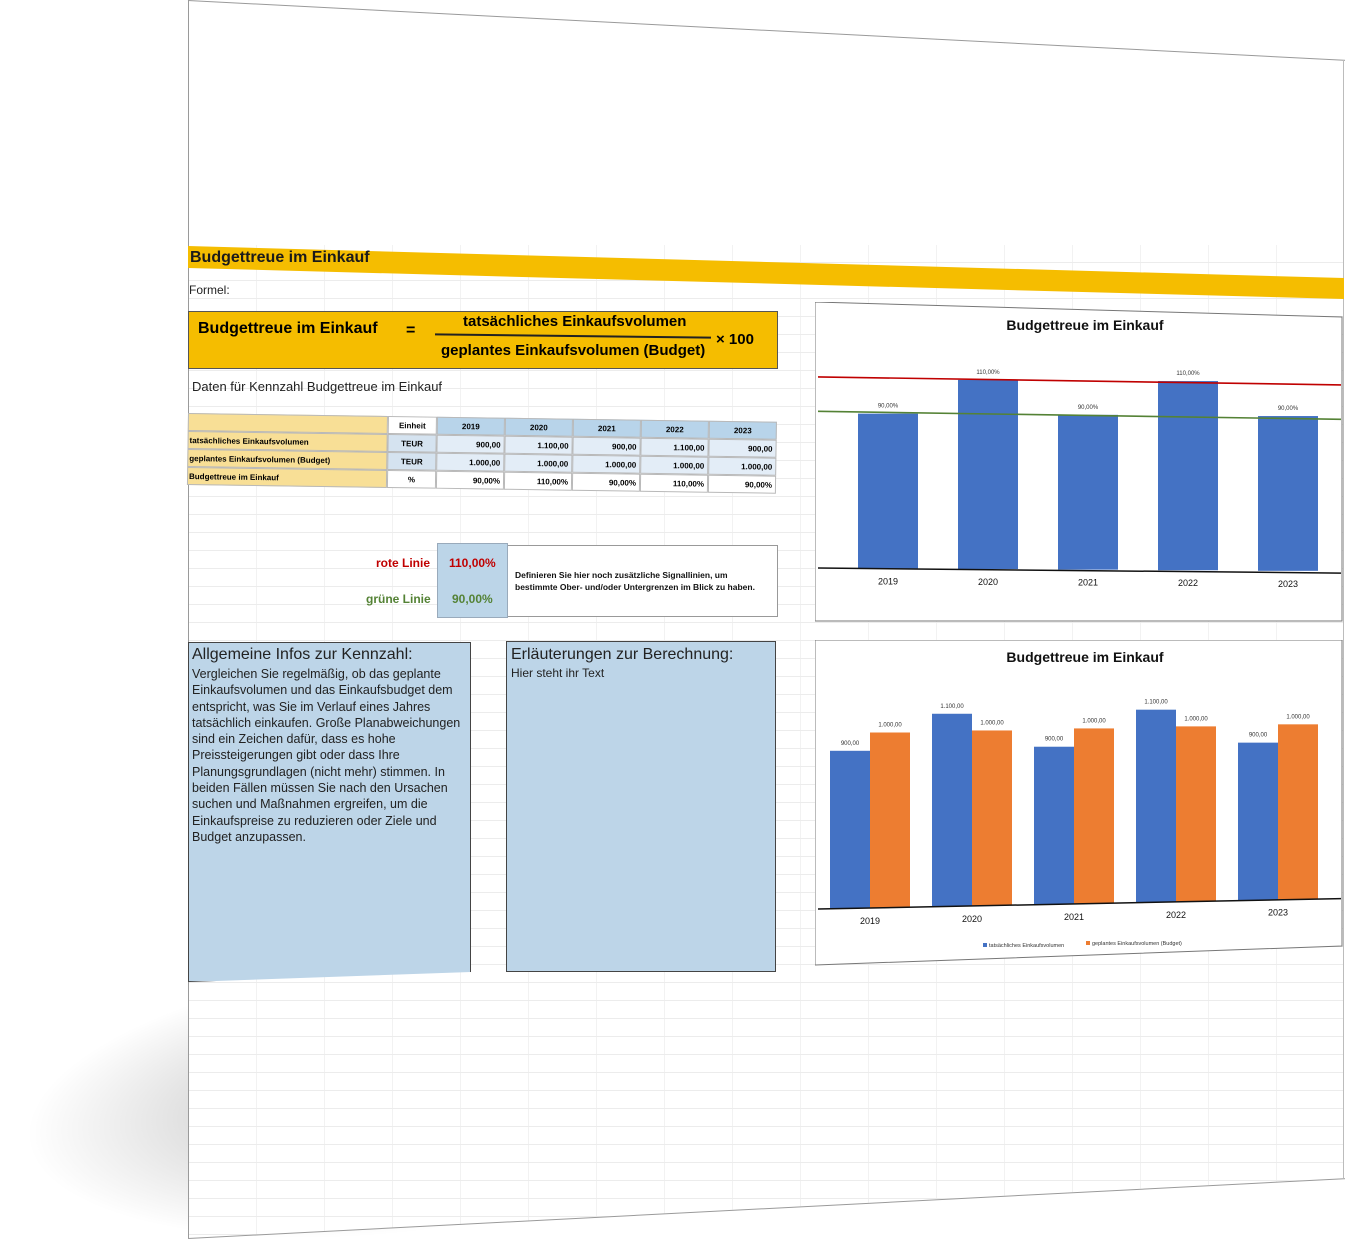  Describe the element at coordinates (1343, 619) in the screenshot. I see `page-right-edge` at that location.